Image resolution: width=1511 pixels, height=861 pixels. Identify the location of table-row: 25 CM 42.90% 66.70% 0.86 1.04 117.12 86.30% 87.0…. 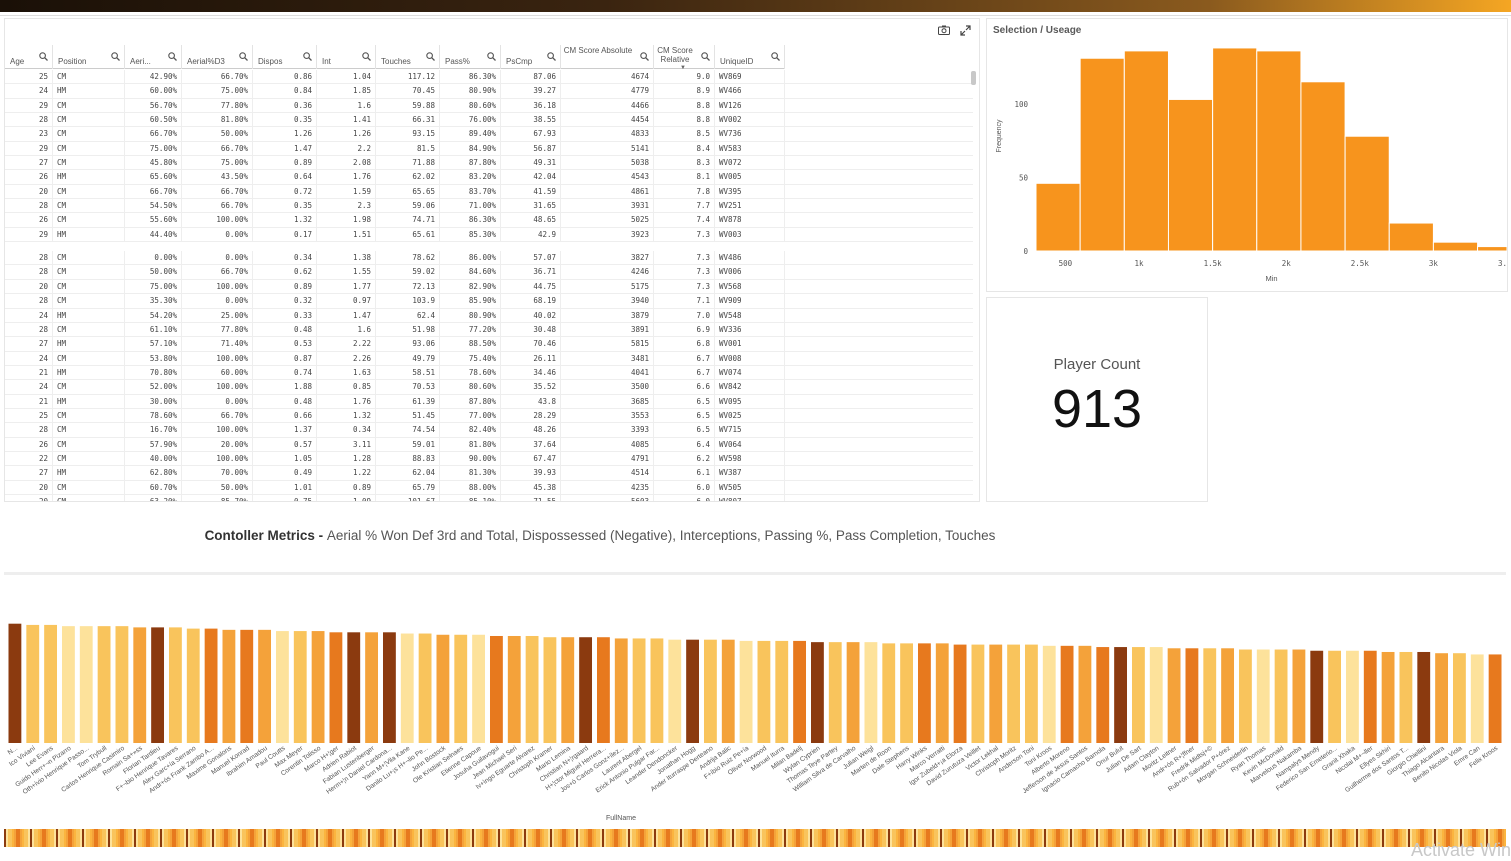
(489, 77).